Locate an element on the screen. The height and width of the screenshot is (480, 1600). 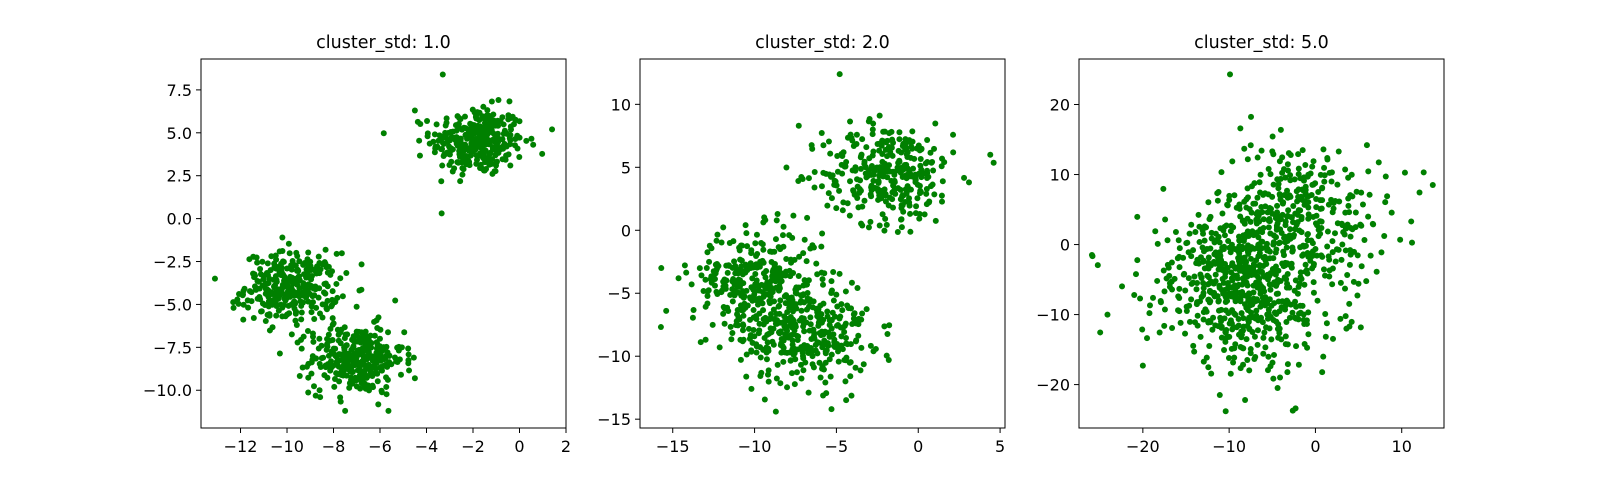
x-tick-label: 2 is located at coordinates (566, 446).